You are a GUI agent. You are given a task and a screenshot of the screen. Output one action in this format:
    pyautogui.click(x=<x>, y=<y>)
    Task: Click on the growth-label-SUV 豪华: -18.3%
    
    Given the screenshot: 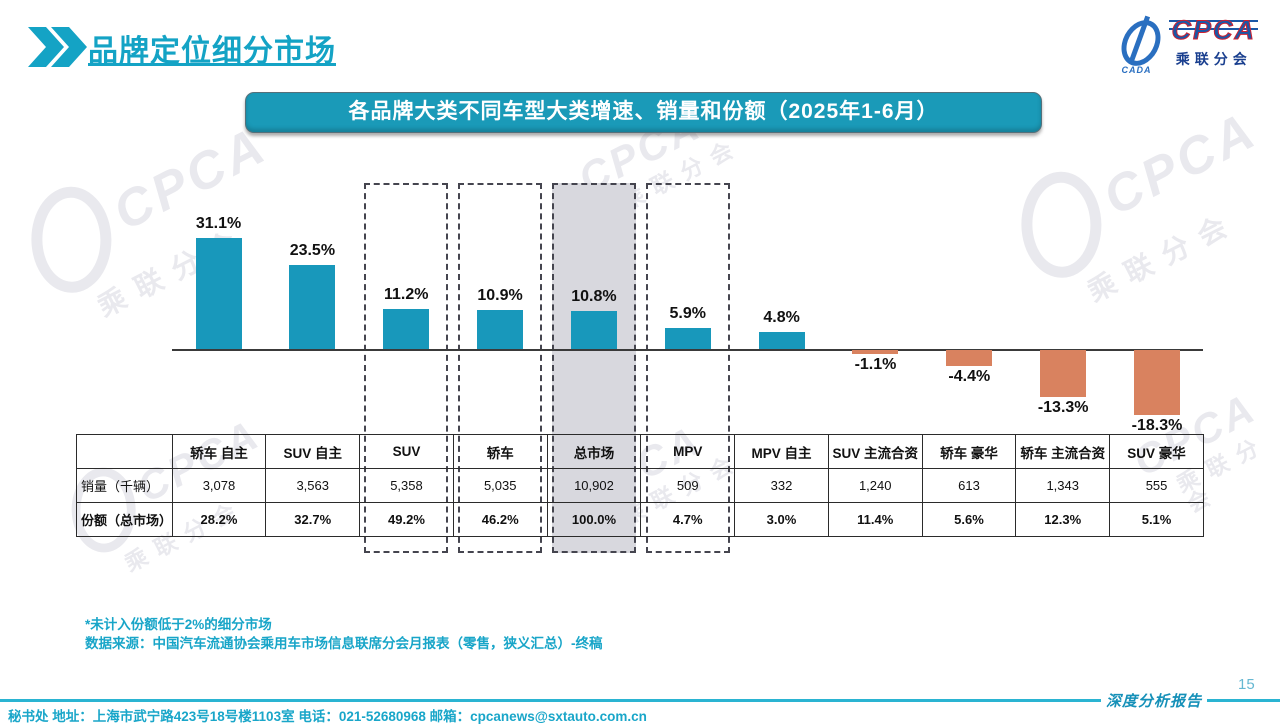 What is the action you would take?
    pyautogui.click(x=1157, y=426)
    